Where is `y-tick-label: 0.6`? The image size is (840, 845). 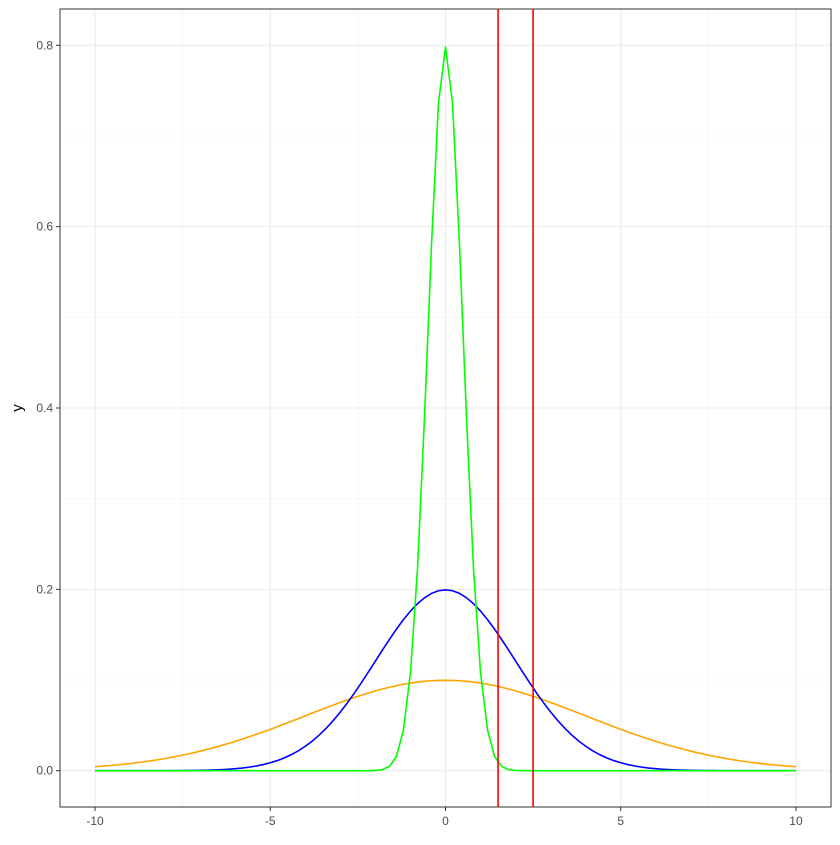
y-tick-label: 0.6 is located at coordinates (44, 227).